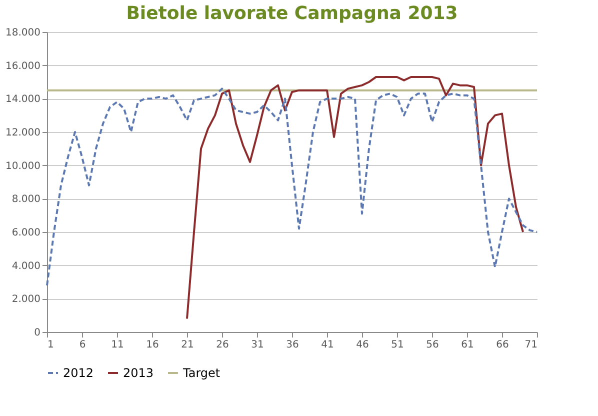  I want to click on y-tick-label: 6.000, so click(26, 233).